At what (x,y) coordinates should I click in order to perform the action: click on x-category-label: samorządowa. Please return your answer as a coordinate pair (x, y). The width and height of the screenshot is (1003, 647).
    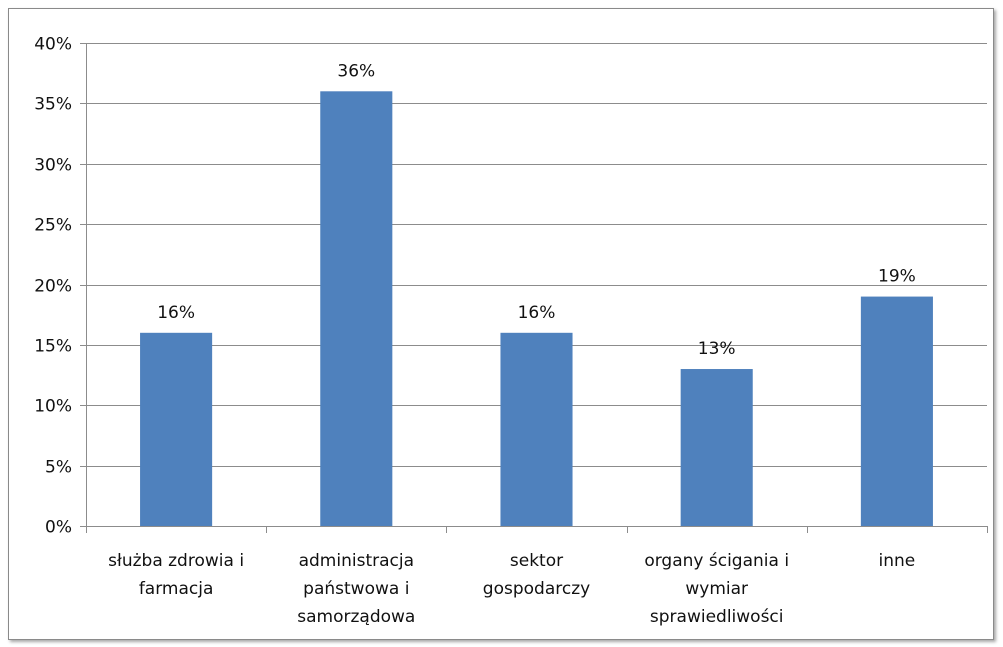
    Looking at the image, I should click on (356, 617).